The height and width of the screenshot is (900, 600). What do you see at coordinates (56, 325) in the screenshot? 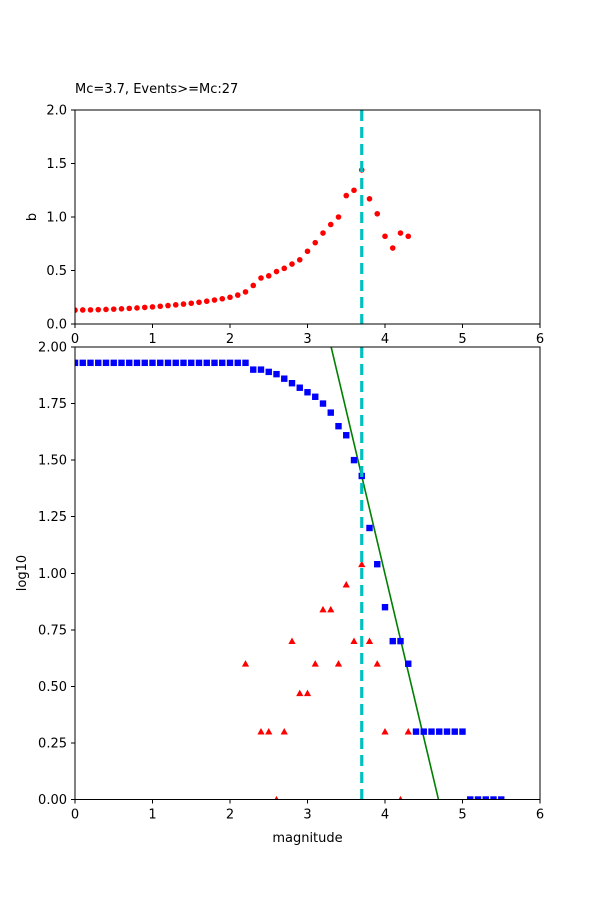
I see `y-tick-label: 0.0` at bounding box center [56, 325].